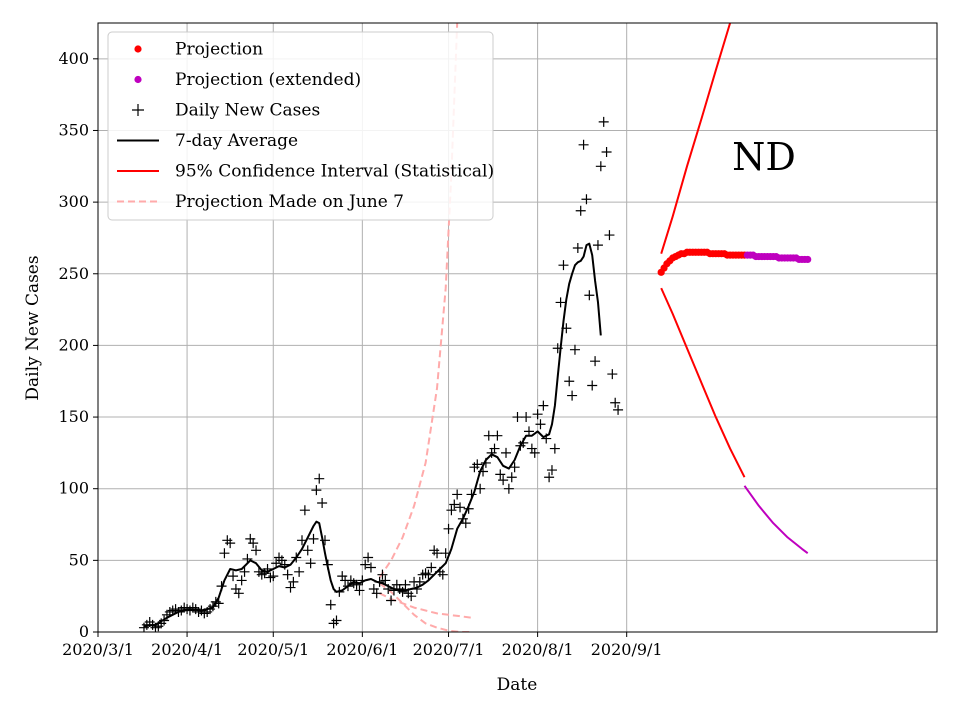 This screenshot has width=960, height=720. What do you see at coordinates (517, 685) in the screenshot?
I see `x-axis-label: Date` at bounding box center [517, 685].